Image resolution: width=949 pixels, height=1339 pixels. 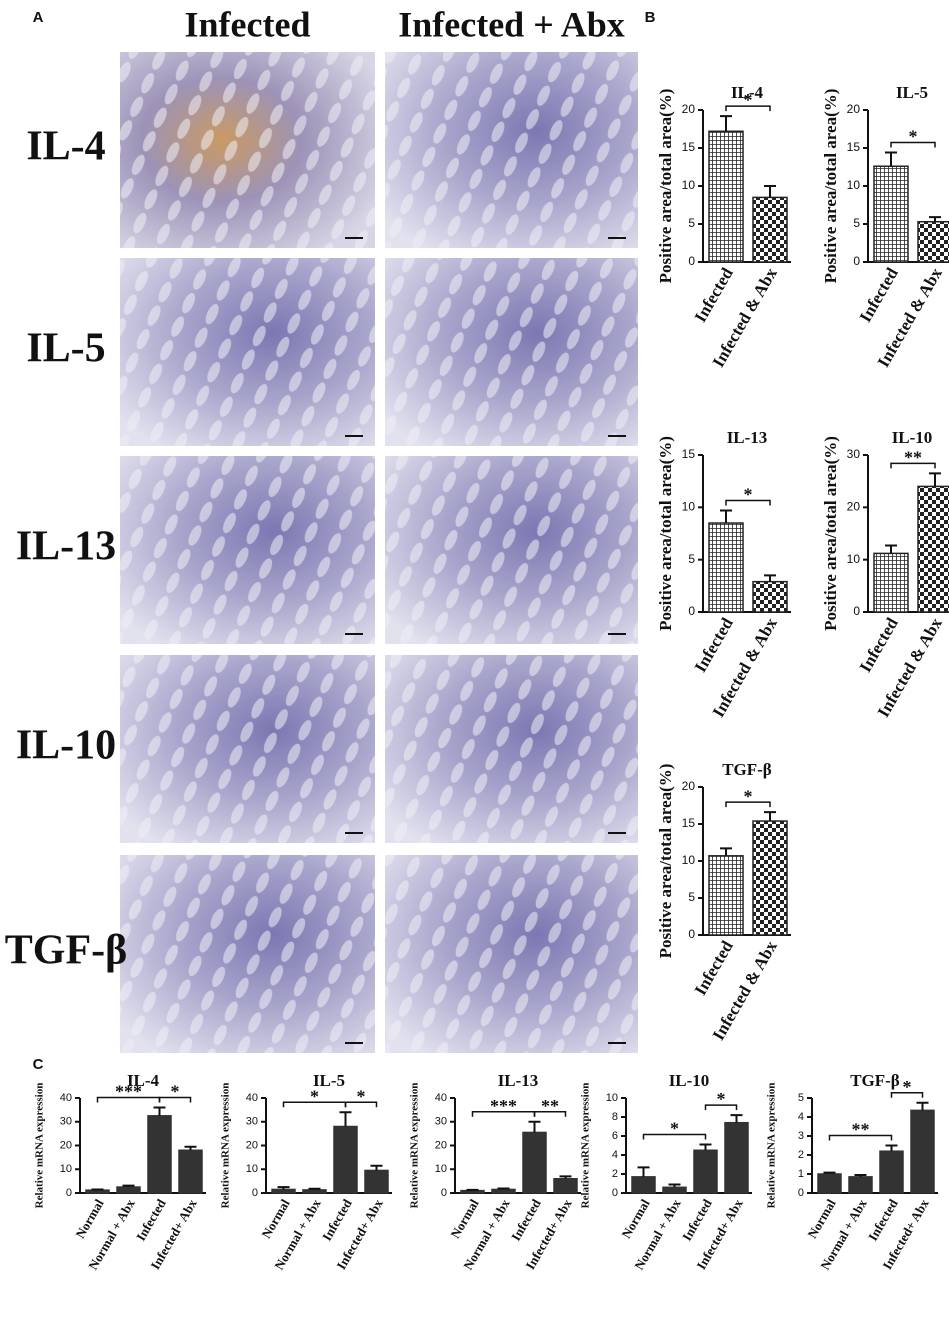 I want to click on y-tick-label: 8, so click(x=615, y=1117).